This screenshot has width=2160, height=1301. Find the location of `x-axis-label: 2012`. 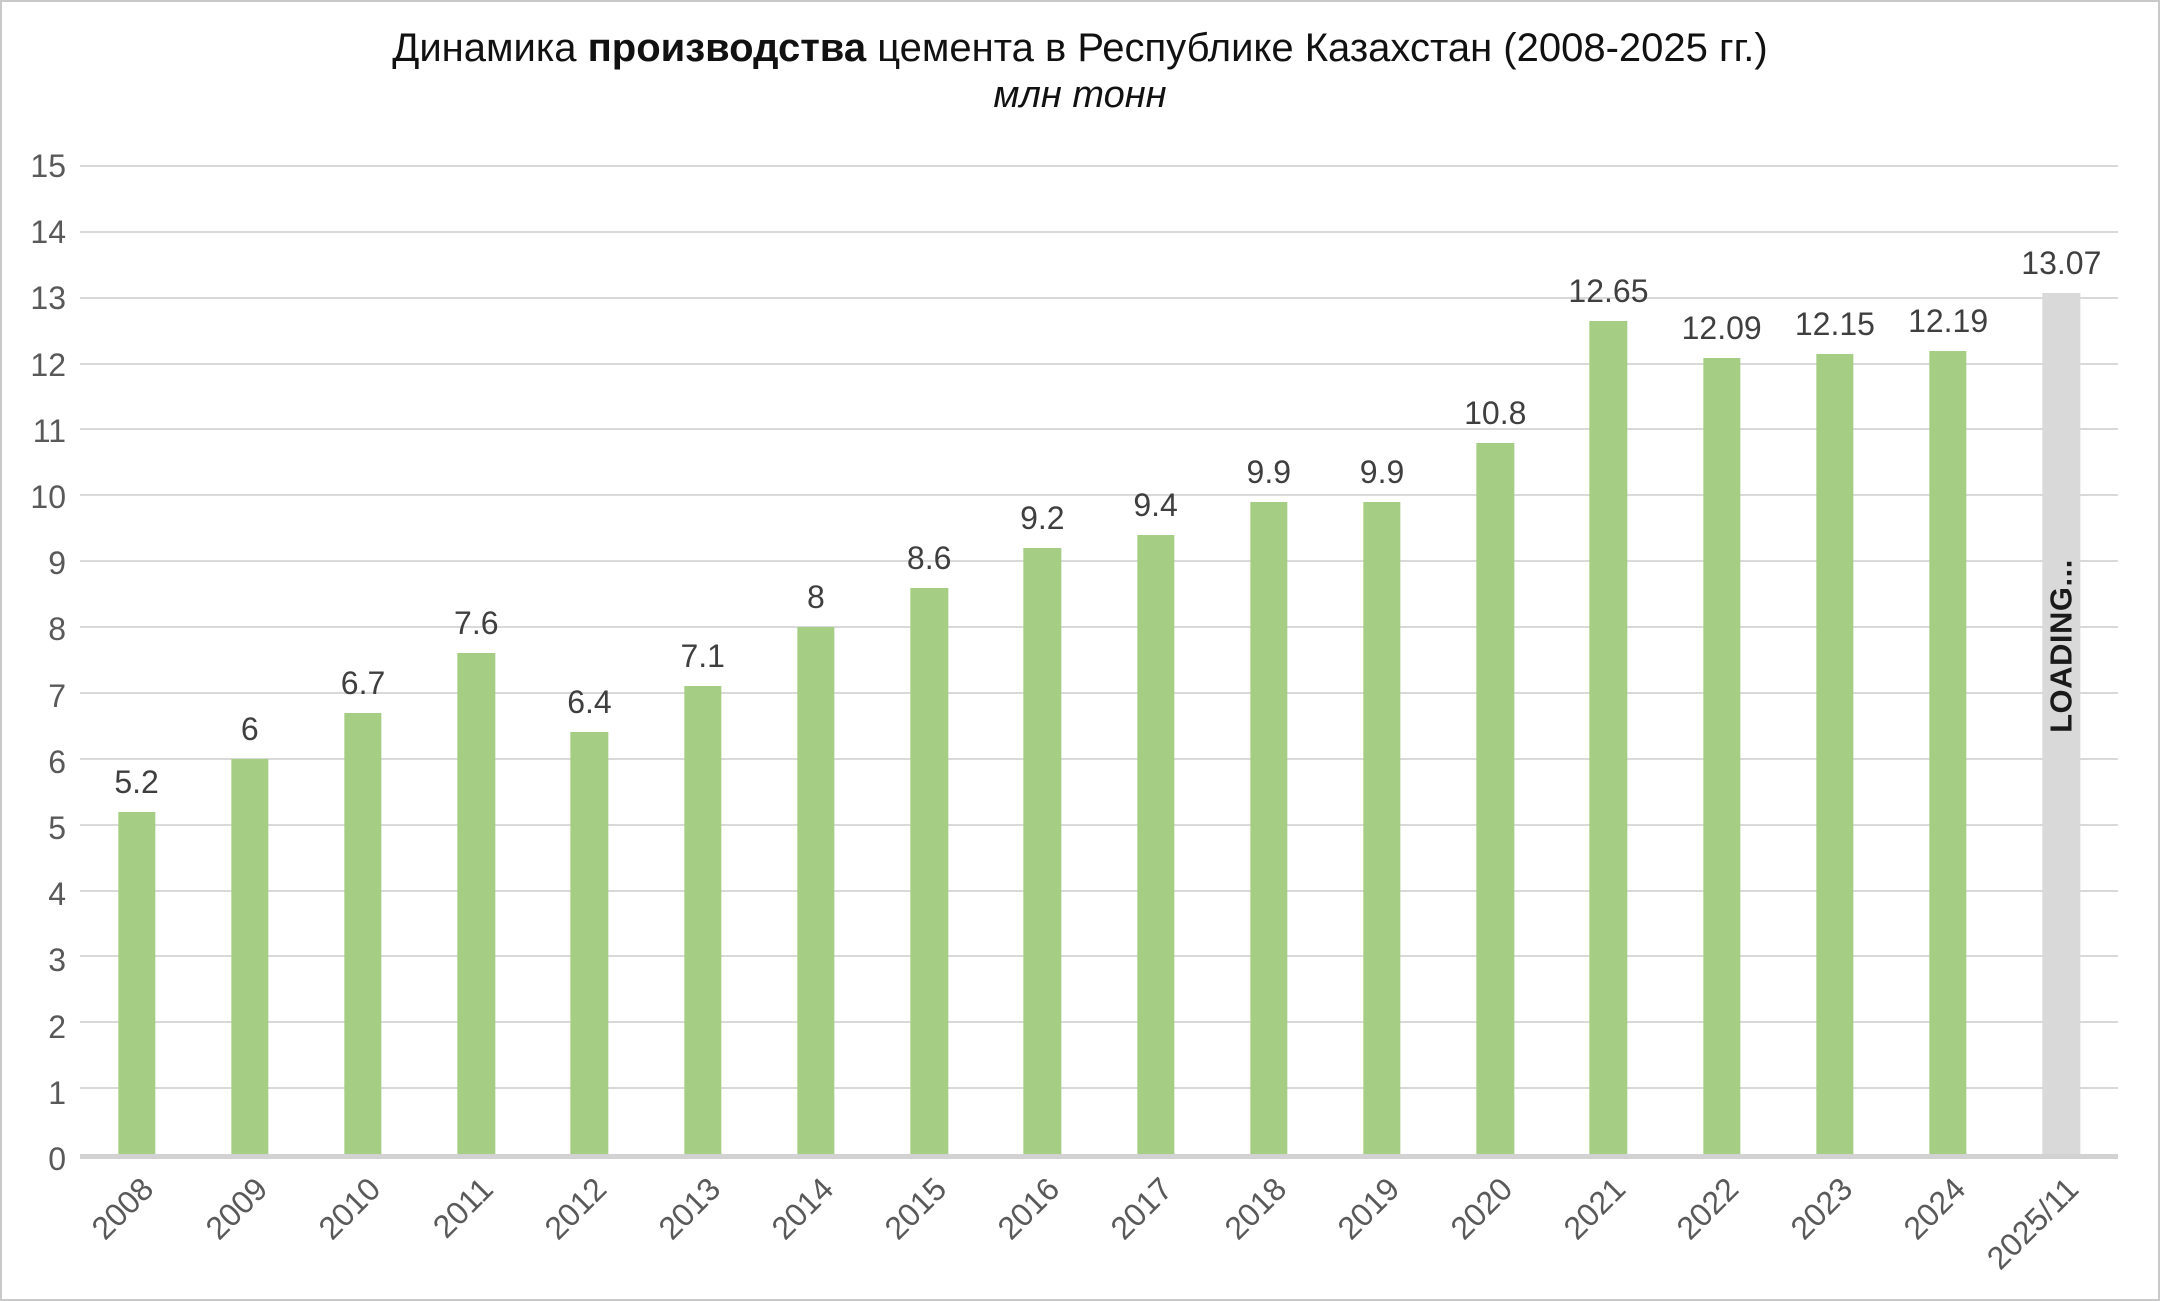

x-axis-label: 2012 is located at coordinates (575, 1208).